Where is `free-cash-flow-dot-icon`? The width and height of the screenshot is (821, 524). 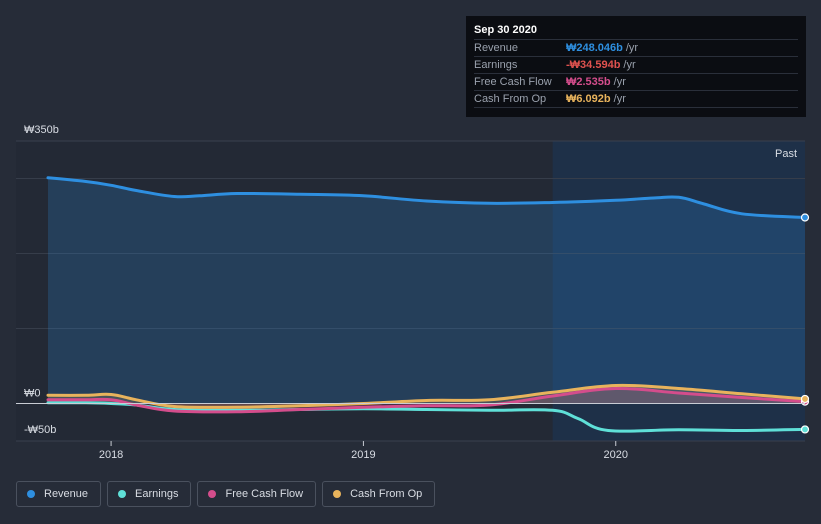 free-cash-flow-dot-icon is located at coordinates (212, 494).